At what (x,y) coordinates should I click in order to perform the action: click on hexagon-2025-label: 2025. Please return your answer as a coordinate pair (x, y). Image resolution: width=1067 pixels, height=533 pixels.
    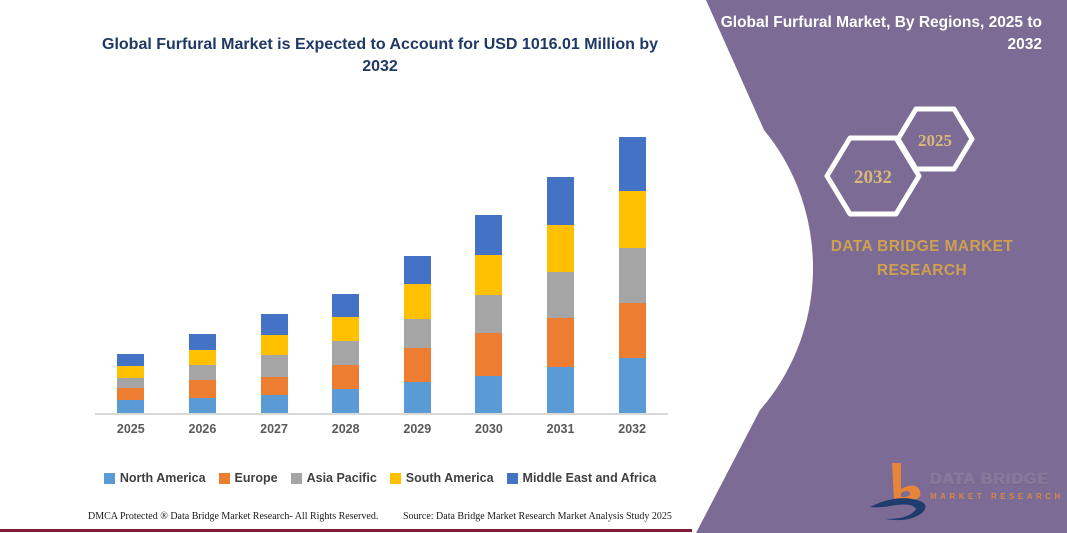
    Looking at the image, I should click on (935, 140).